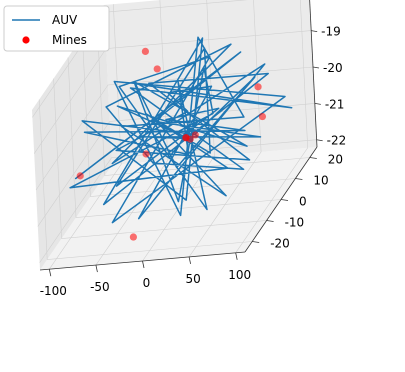 This screenshot has height=372, width=405. What do you see at coordinates (303, 202) in the screenshot?
I see `y-tick-label: 0` at bounding box center [303, 202].